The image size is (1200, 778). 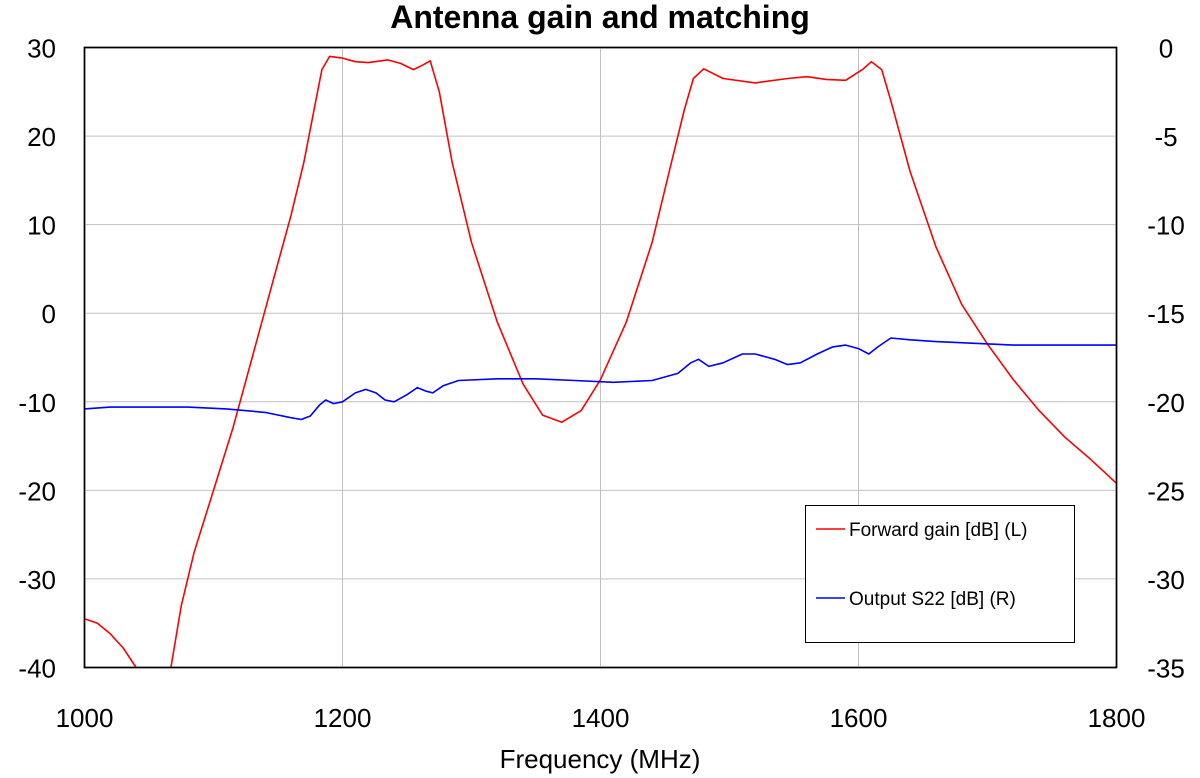 I want to click on x-tick-label: 1200, so click(x=343, y=718).